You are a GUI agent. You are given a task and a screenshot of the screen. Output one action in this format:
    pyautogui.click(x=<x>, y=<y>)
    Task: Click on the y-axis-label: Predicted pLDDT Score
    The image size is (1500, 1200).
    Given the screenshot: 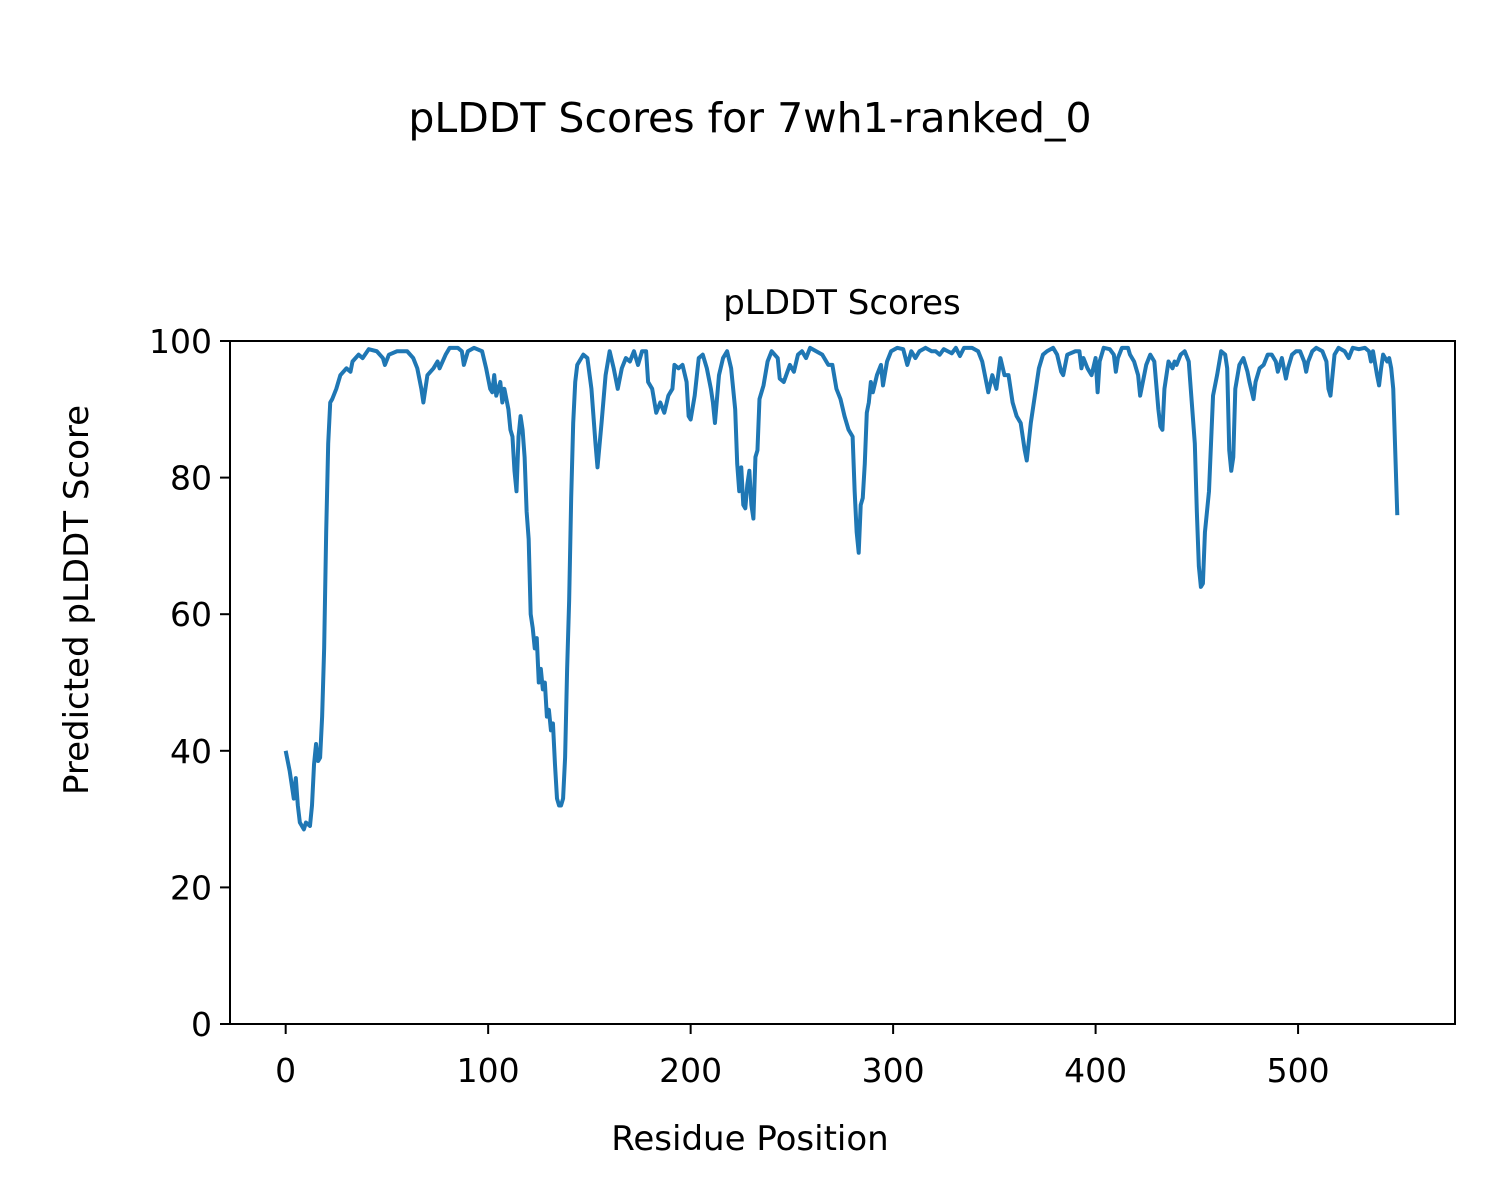 What is the action you would take?
    pyautogui.click(x=77, y=600)
    